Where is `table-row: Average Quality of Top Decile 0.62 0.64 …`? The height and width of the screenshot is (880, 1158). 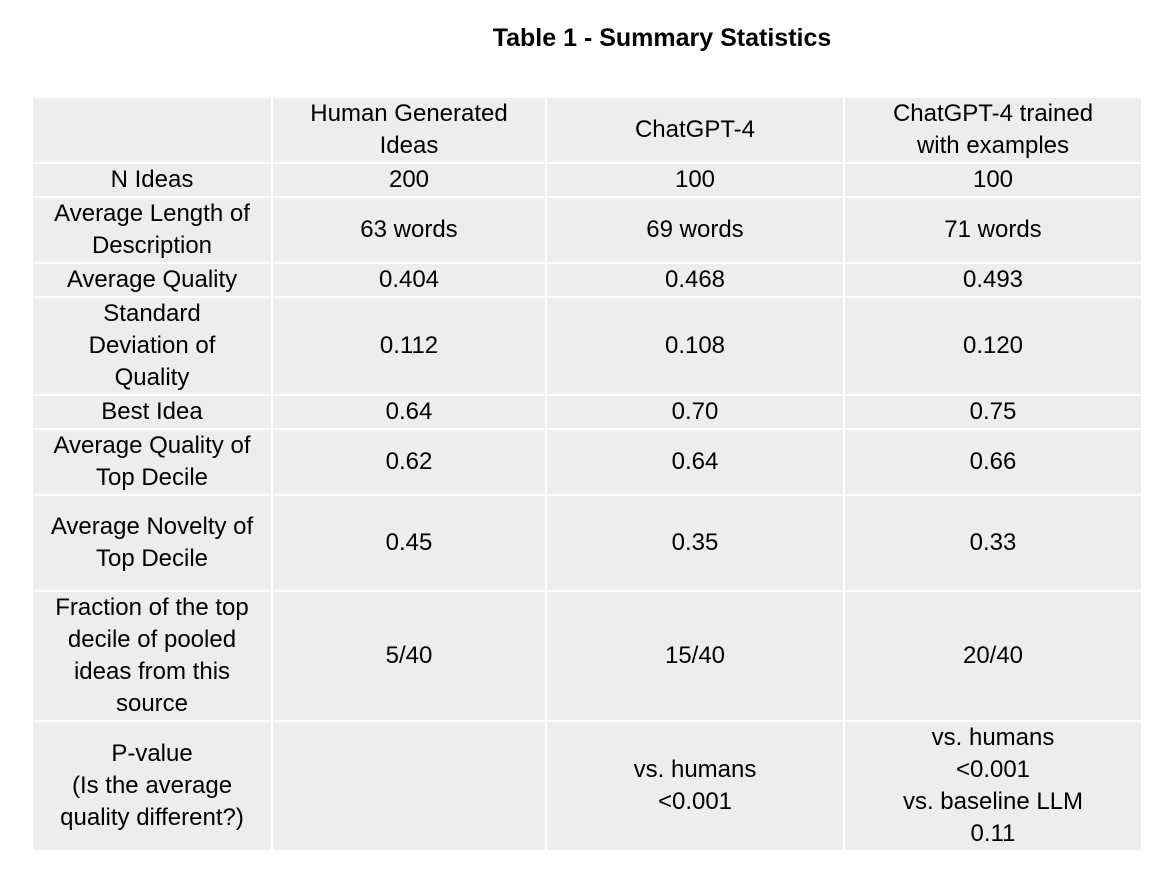
table-row: Average Quality of Top Decile 0.62 0.64 … is located at coordinates (587, 462).